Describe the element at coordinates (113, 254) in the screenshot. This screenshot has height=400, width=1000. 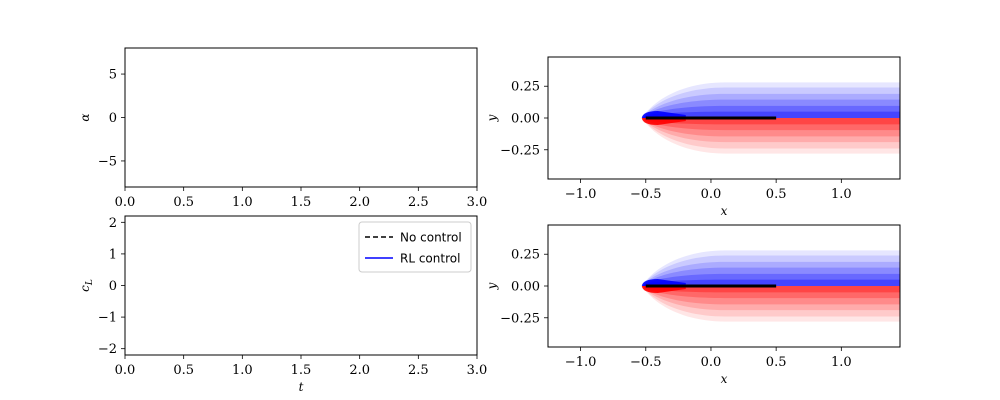
I see `y-tick-label: 1` at that location.